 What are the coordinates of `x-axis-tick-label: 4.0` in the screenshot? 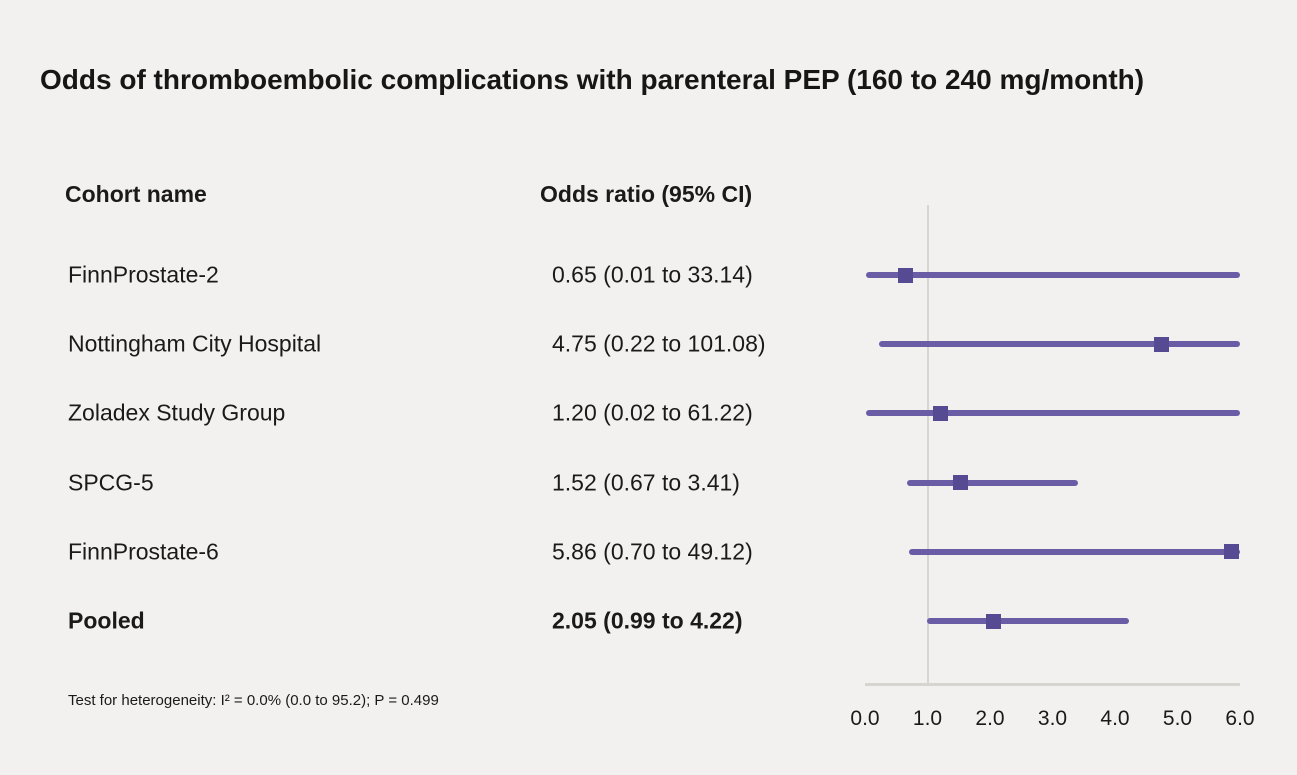 It's located at (1115, 718).